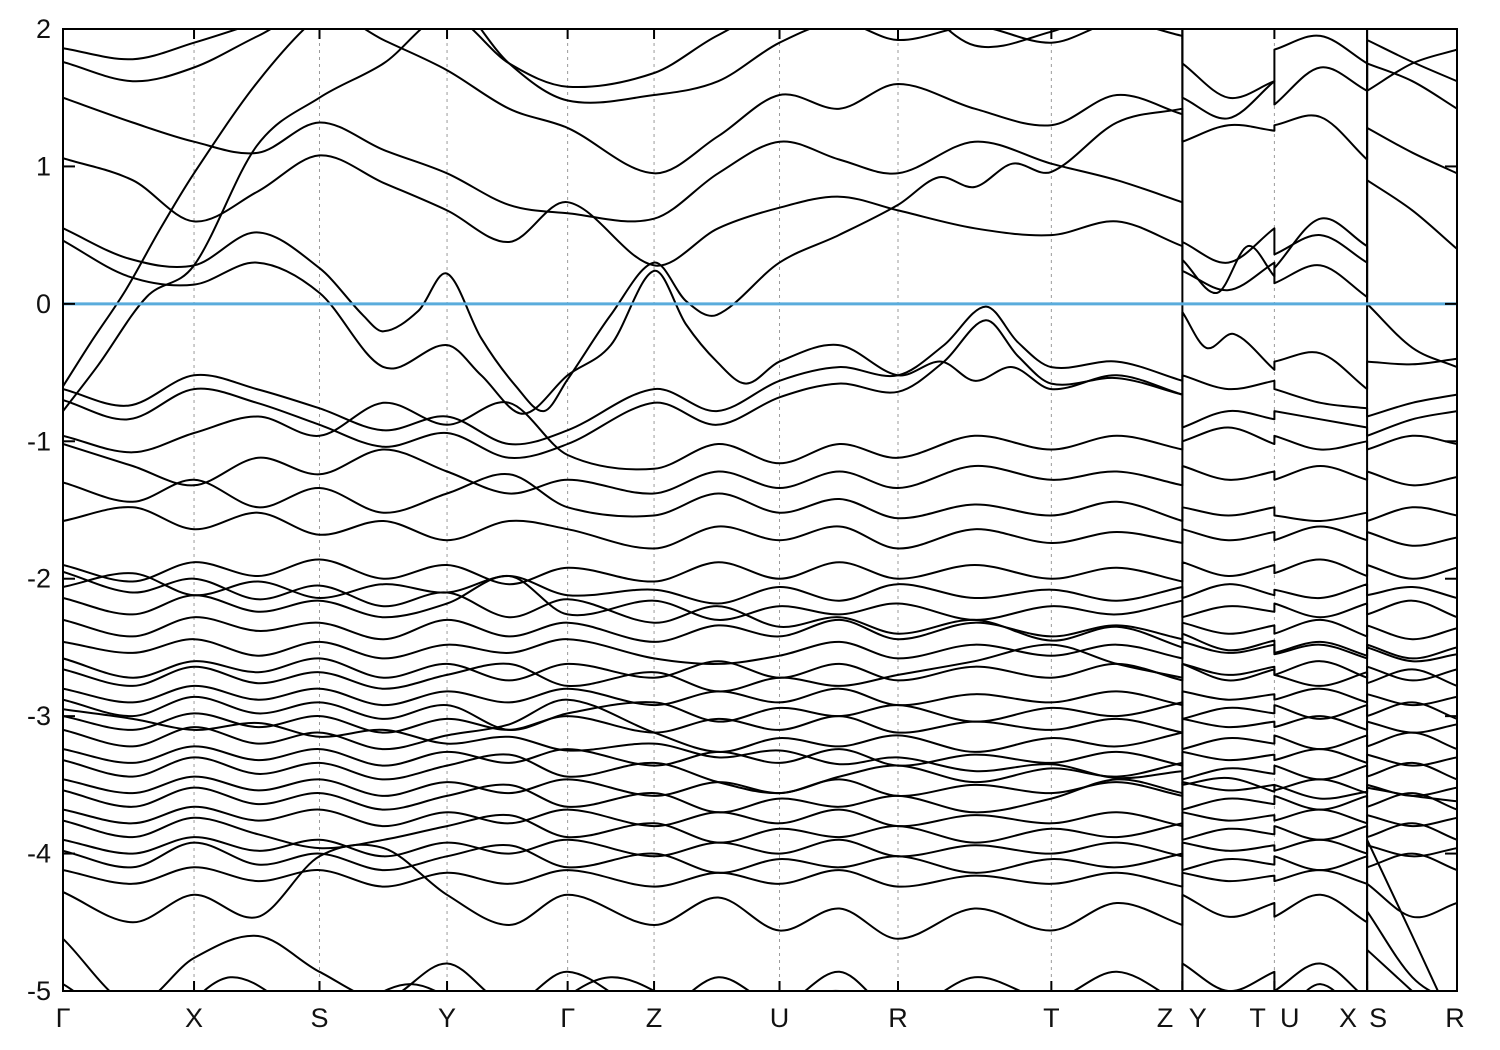 This screenshot has width=1500, height=1050. Describe the element at coordinates (43, 166) in the screenshot. I see `y-tick-label: 1` at that location.